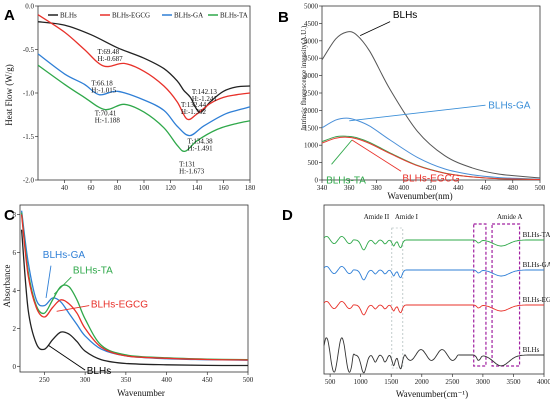 This screenshot has height=403, width=550. What do you see at coordinates (531, 350) in the screenshot?
I see `panel-d-label-blhs: BLHs` at bounding box center [531, 350].